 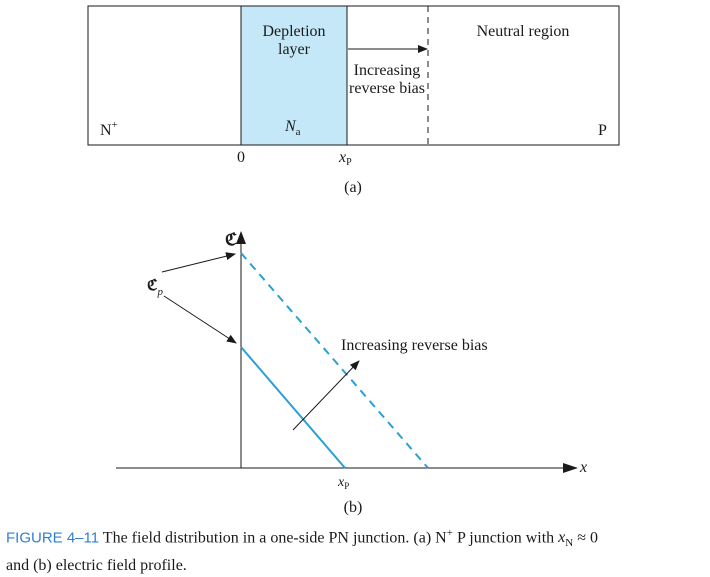 What do you see at coordinates (566, 539) in the screenshot?
I see `caption-xn: xN` at bounding box center [566, 539].